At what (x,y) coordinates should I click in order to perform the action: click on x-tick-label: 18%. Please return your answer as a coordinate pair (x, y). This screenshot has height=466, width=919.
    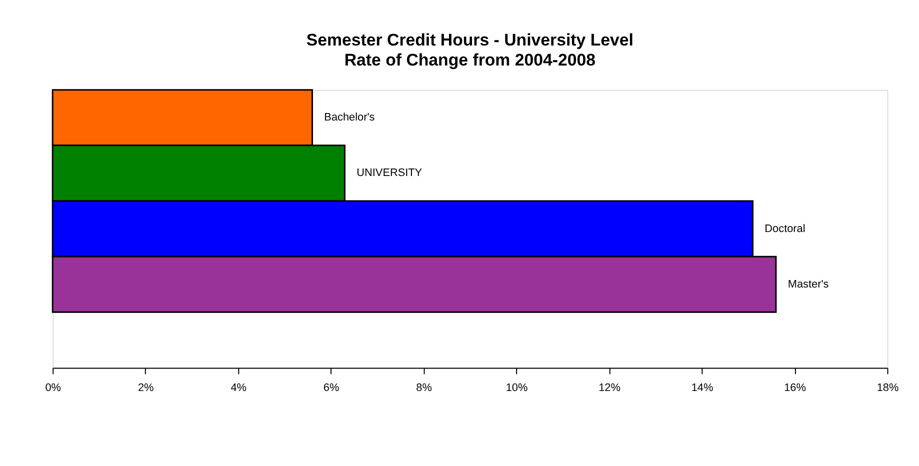
    Looking at the image, I should click on (887, 388).